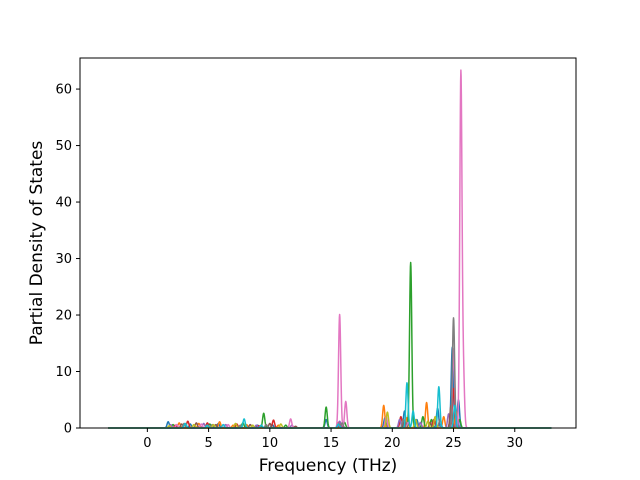 The width and height of the screenshot is (640, 480). Describe the element at coordinates (514, 443) in the screenshot. I see `x-tick-label: 30` at that location.